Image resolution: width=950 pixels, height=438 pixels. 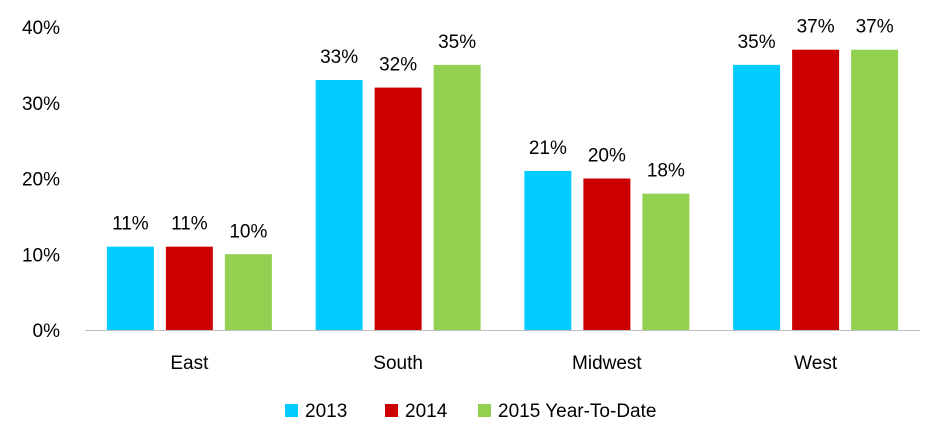 I want to click on bar-east-2015-year-to-date, so click(x=248, y=292).